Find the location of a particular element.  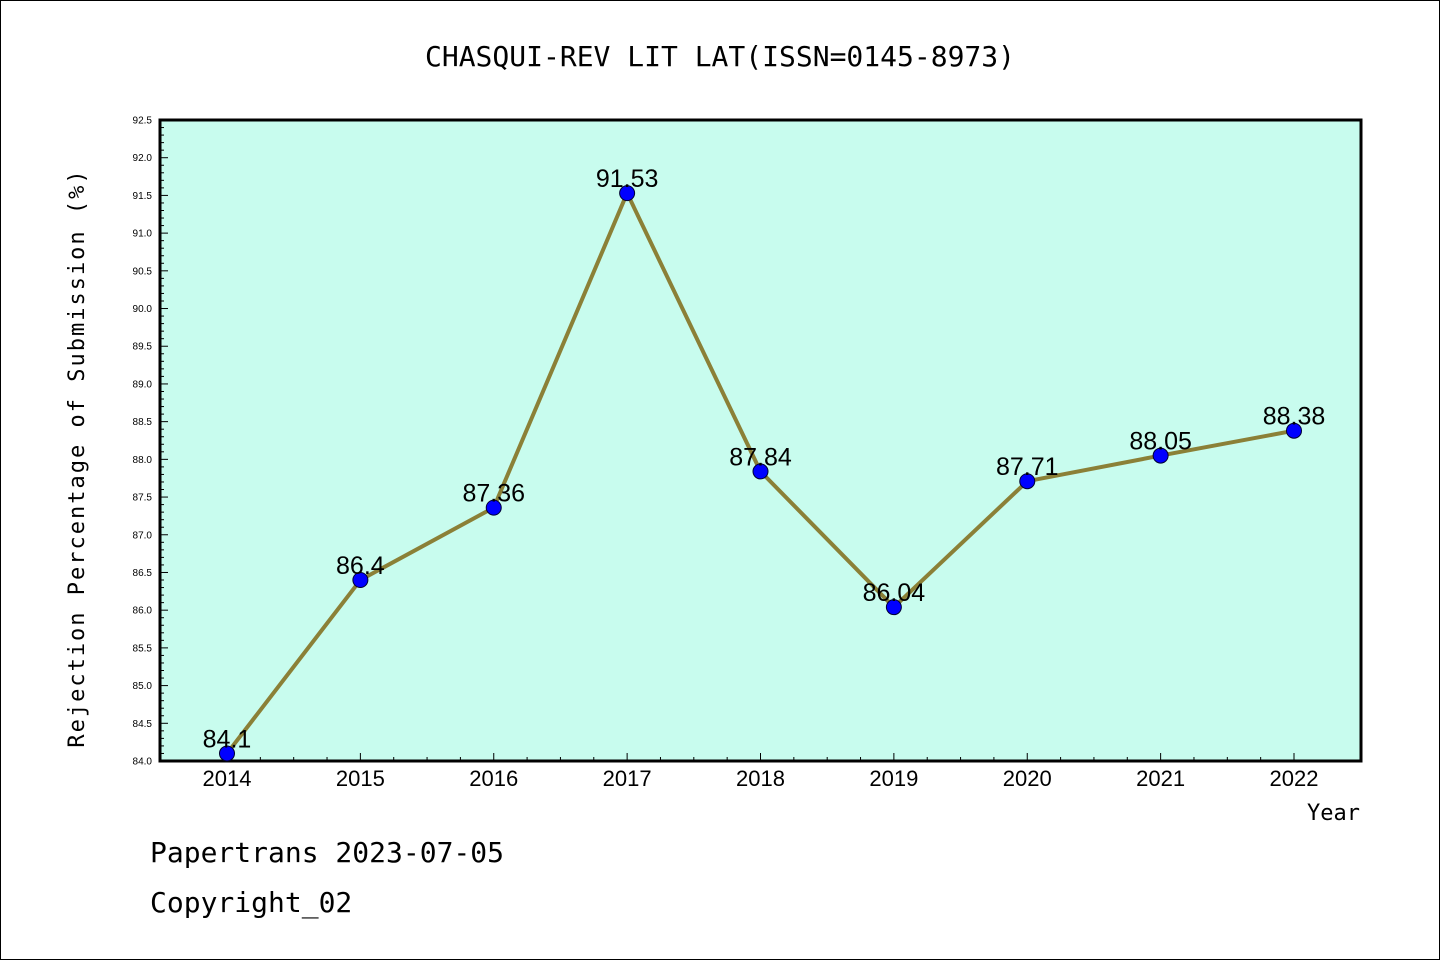

x-tick-label: 2019 is located at coordinates (893, 778).